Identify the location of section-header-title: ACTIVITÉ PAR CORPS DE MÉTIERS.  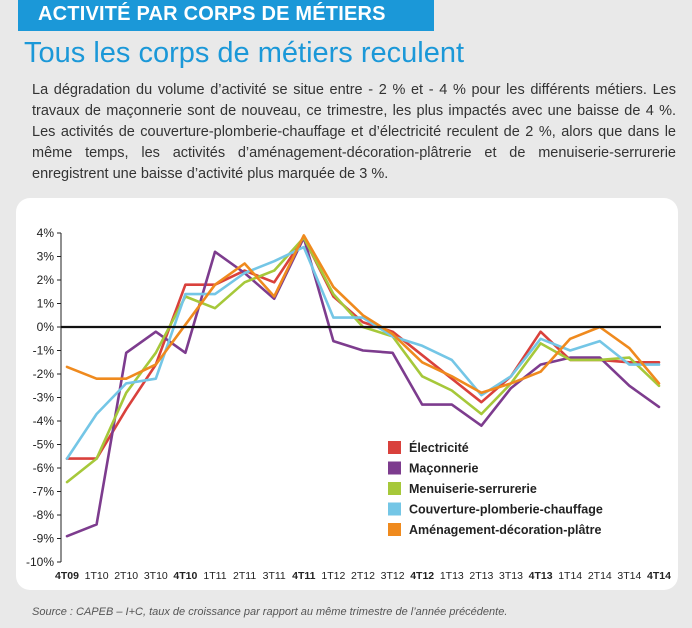
(212, 14).